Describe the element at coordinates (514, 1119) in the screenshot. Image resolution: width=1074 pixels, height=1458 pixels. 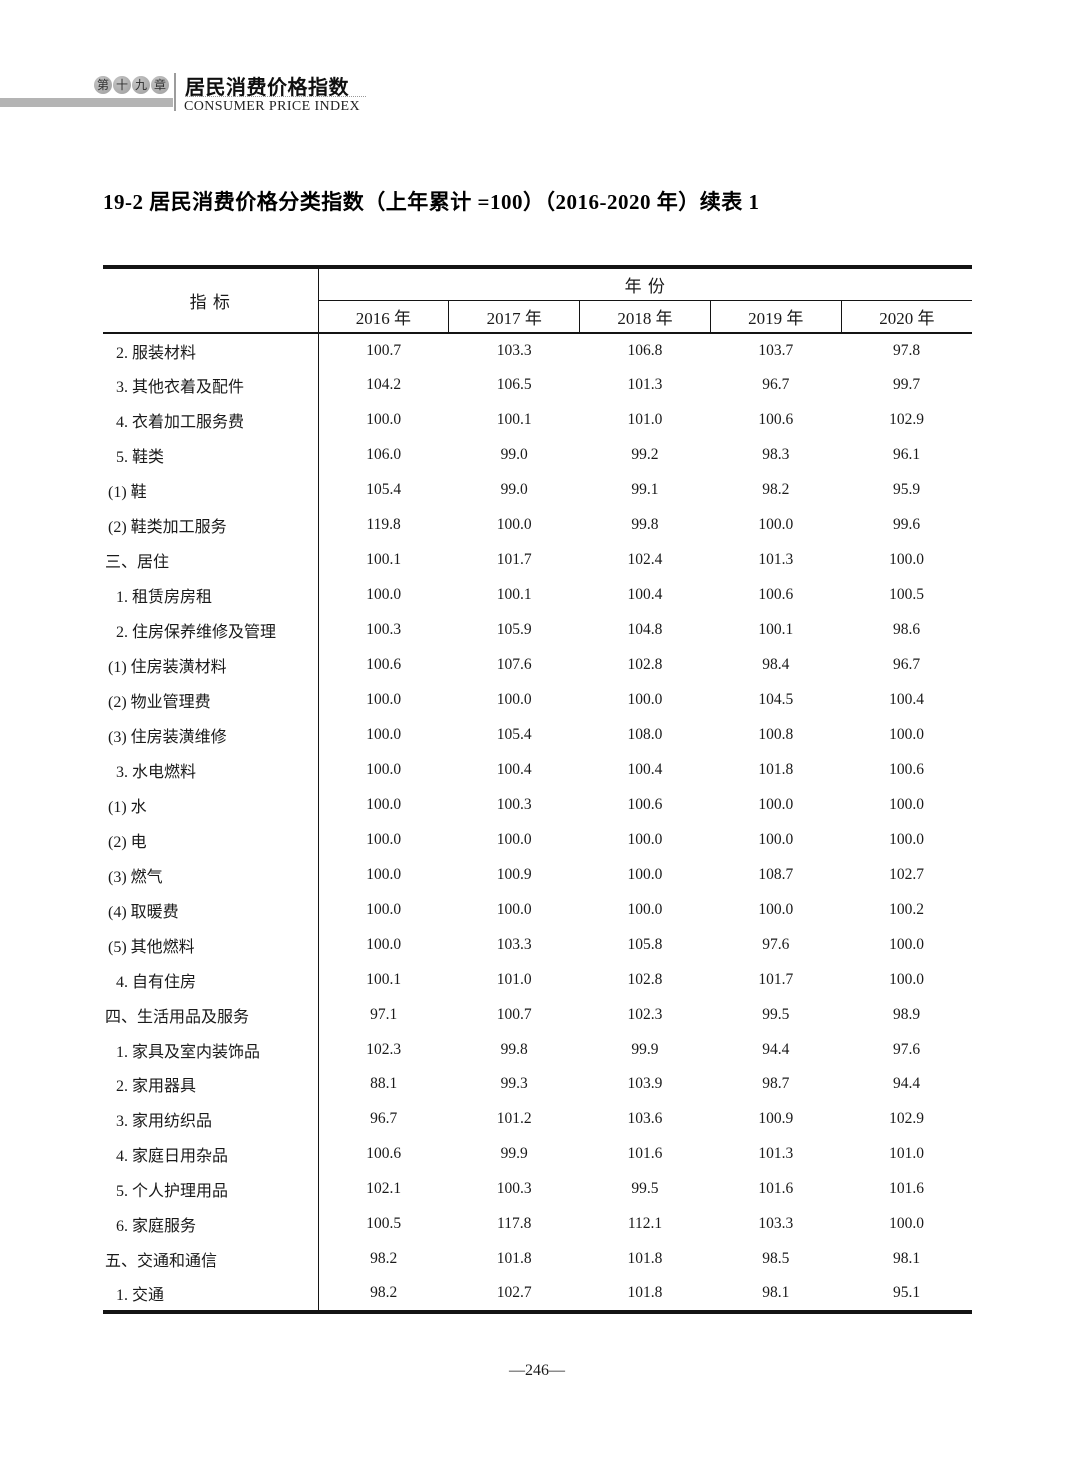
I see `value-cell: 101.2` at that location.